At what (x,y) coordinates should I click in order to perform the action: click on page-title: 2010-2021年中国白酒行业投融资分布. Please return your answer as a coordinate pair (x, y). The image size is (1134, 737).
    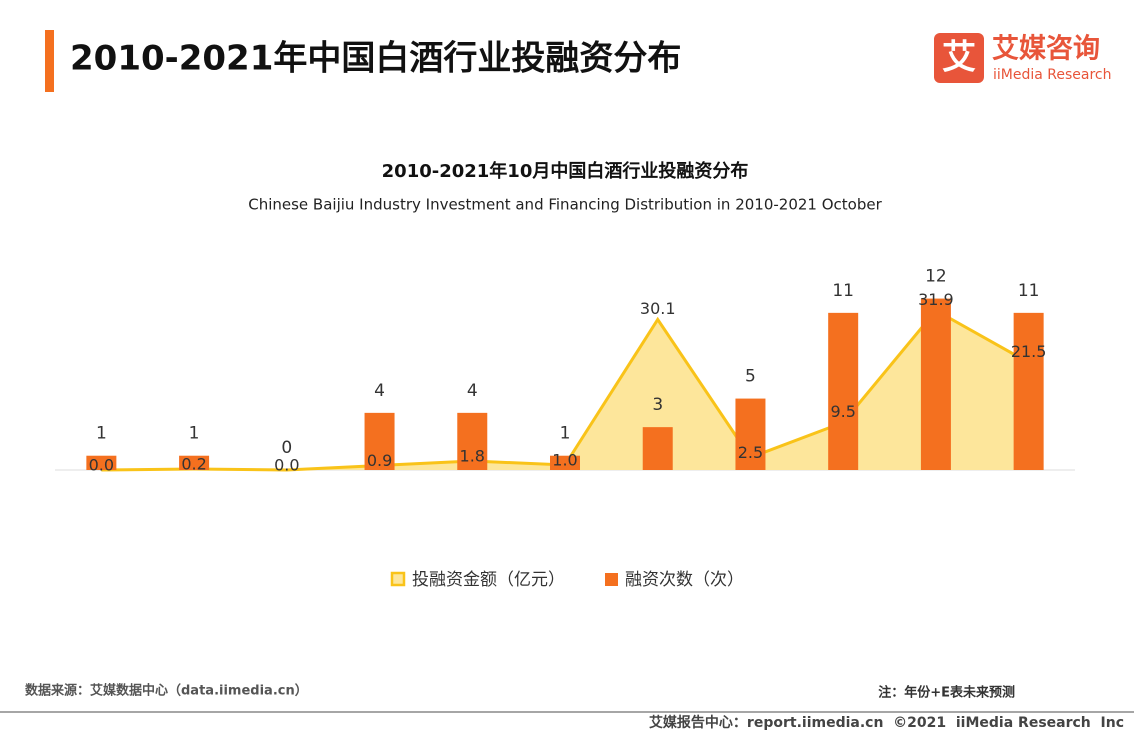
    Looking at the image, I should click on (375, 59).